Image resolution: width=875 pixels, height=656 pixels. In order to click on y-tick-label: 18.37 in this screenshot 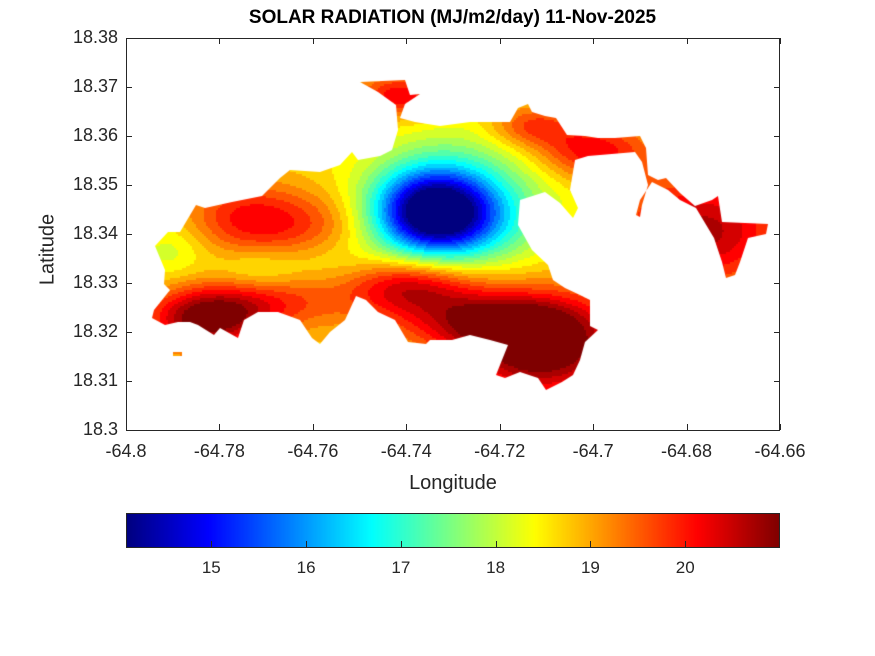, I will do `click(95, 86)`.